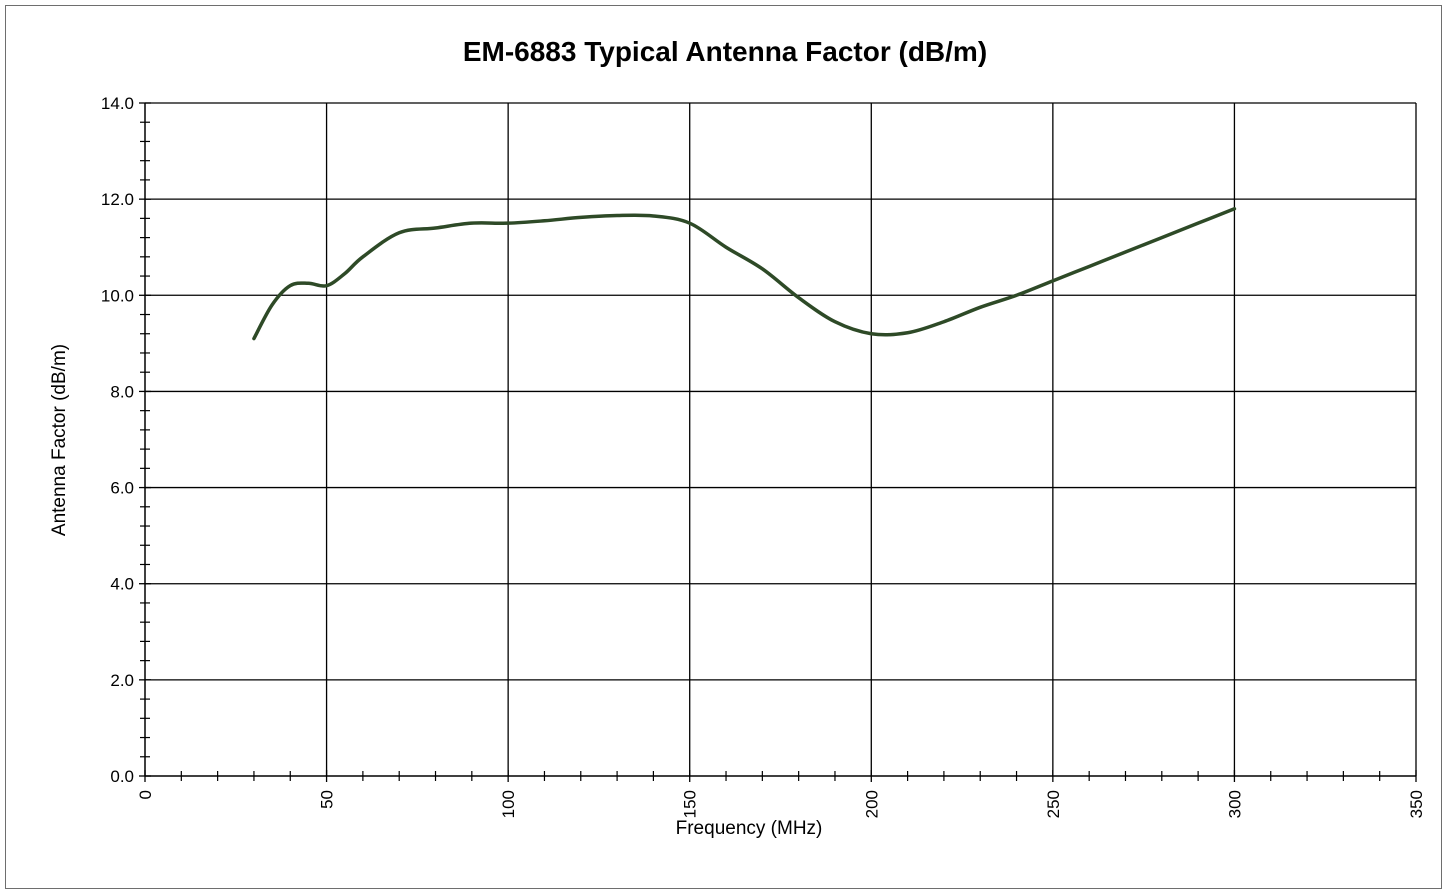 Image resolution: width=1449 pixels, height=895 pixels. Describe the element at coordinates (871, 804) in the screenshot. I see `x-tick-label: 200` at that location.